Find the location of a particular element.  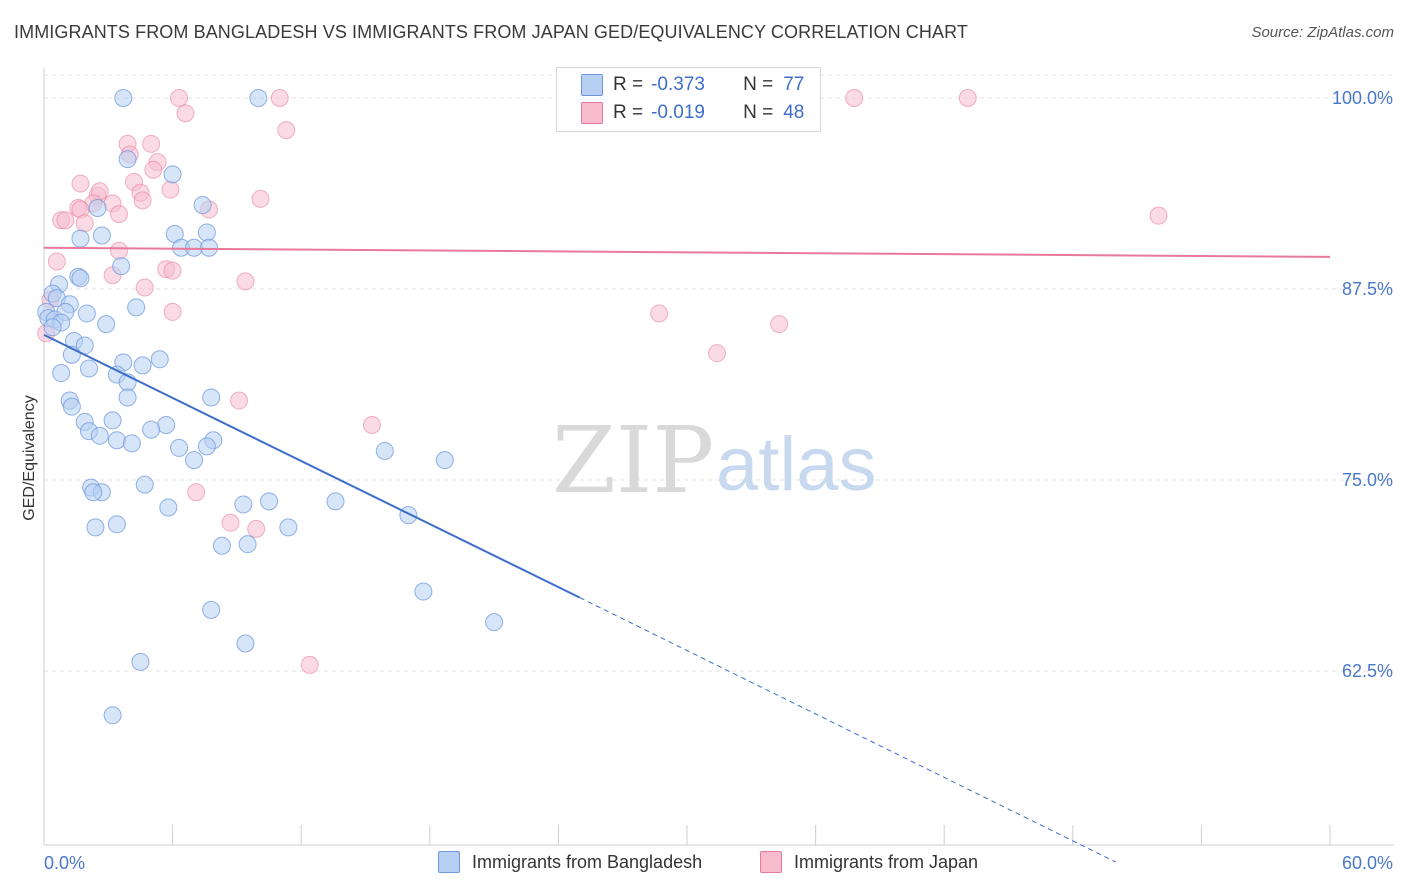

x-tick-label: 60.0% is located at coordinates (1367, 863).